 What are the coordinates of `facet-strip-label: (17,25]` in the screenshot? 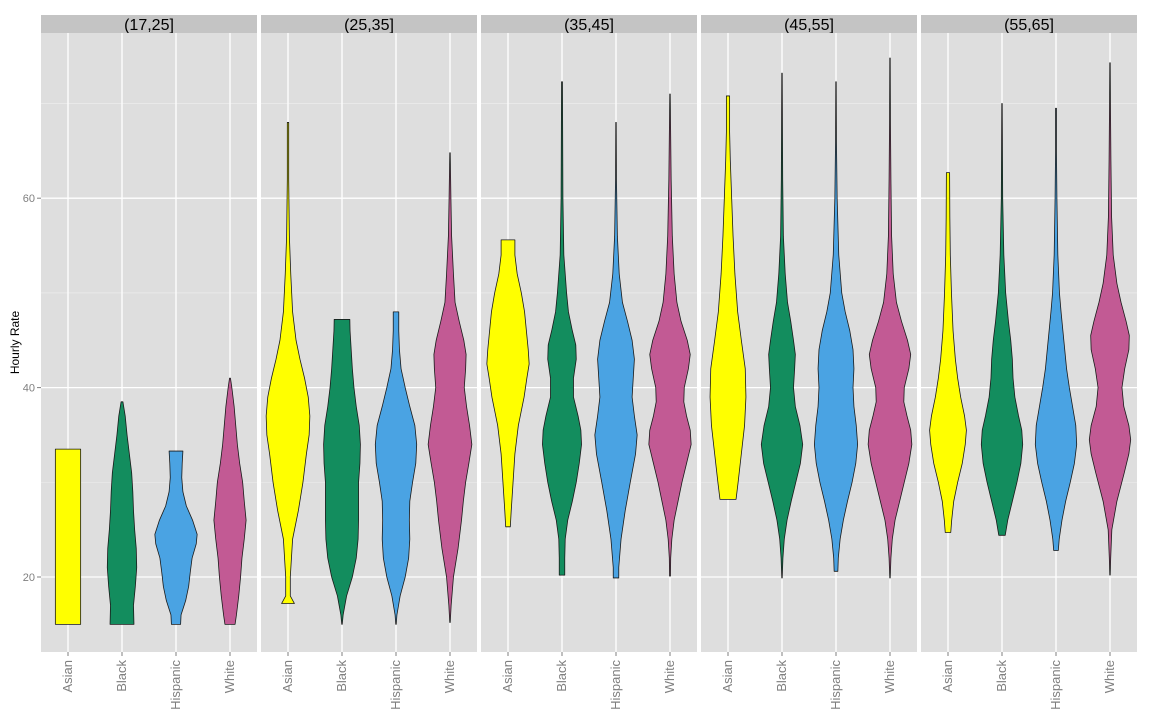 It's located at (149, 25).